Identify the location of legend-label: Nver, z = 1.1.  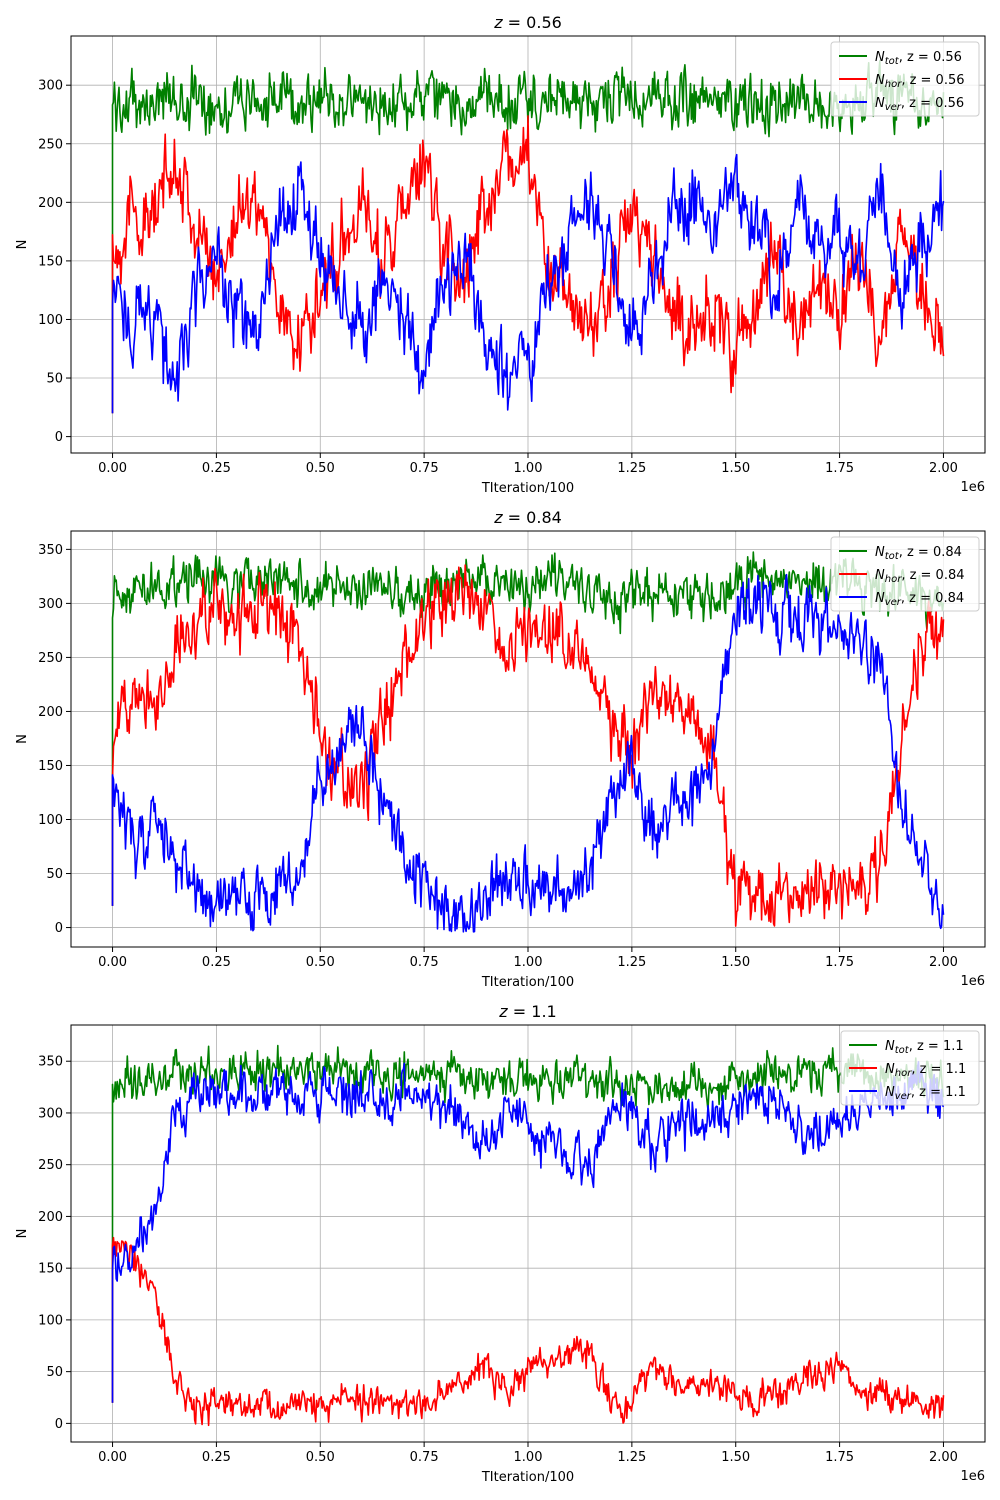
(925, 1093).